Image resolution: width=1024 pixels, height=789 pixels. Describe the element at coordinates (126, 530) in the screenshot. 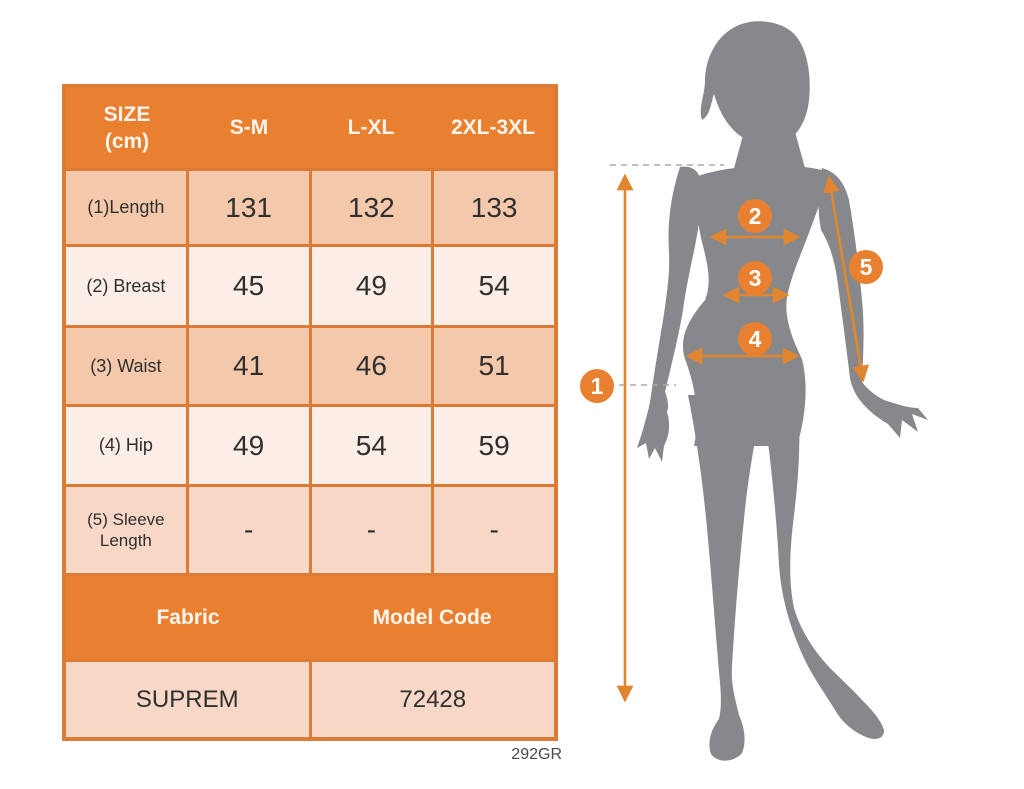

I see `row-label-sleeve-length: (5) Sleeve Length` at that location.